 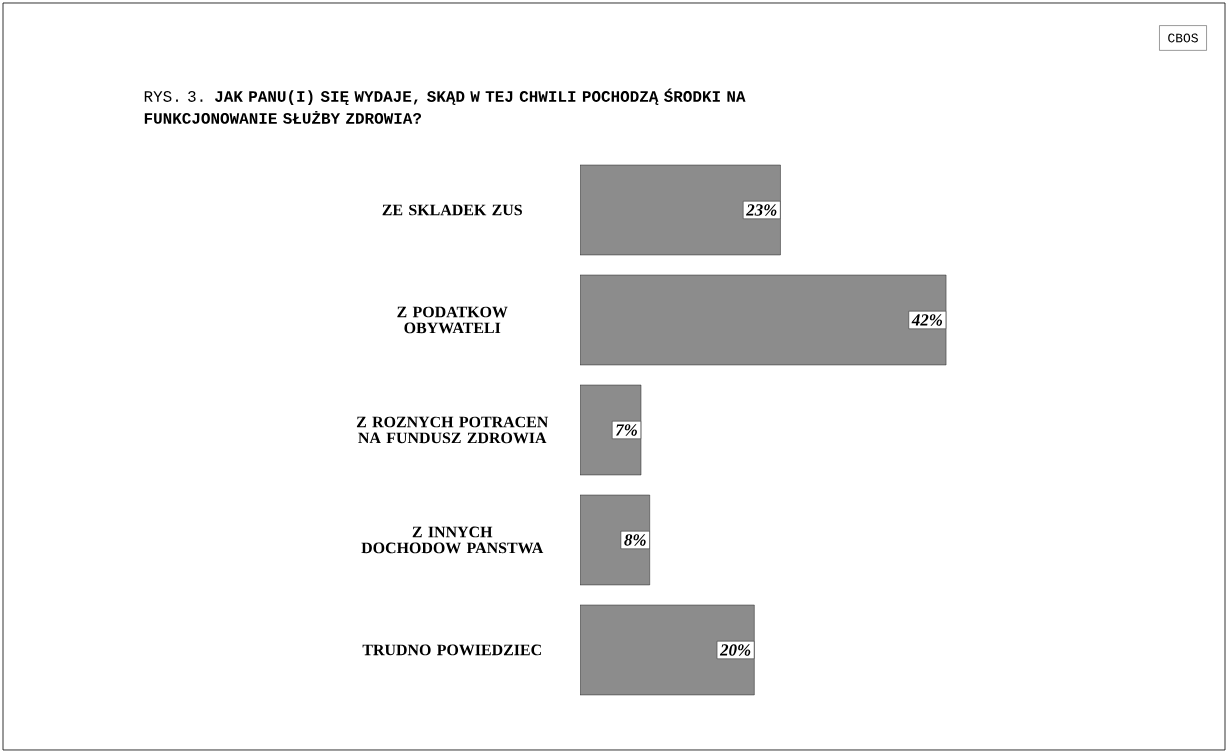 I want to click on y-tick-label: Z ROZNYCH POTRACEN NA FUNDUSZ ZDROWIA, so click(x=452, y=430).